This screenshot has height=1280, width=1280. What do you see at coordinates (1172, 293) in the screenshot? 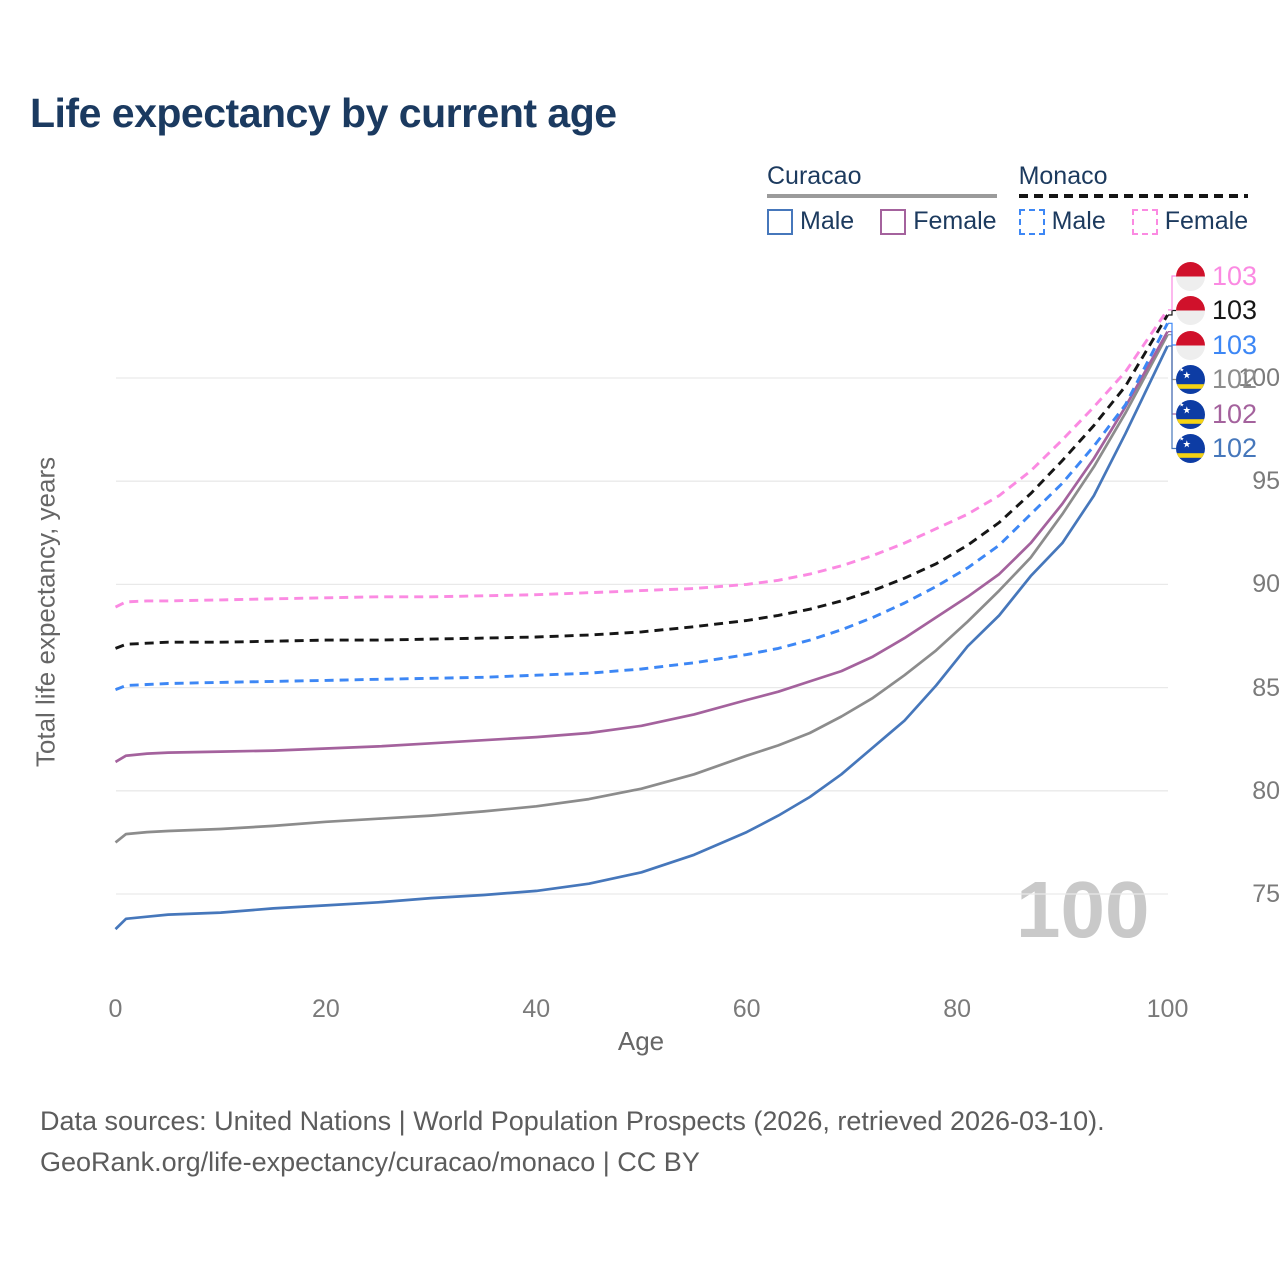
I see `leader-line-monaco-female` at bounding box center [1172, 293].